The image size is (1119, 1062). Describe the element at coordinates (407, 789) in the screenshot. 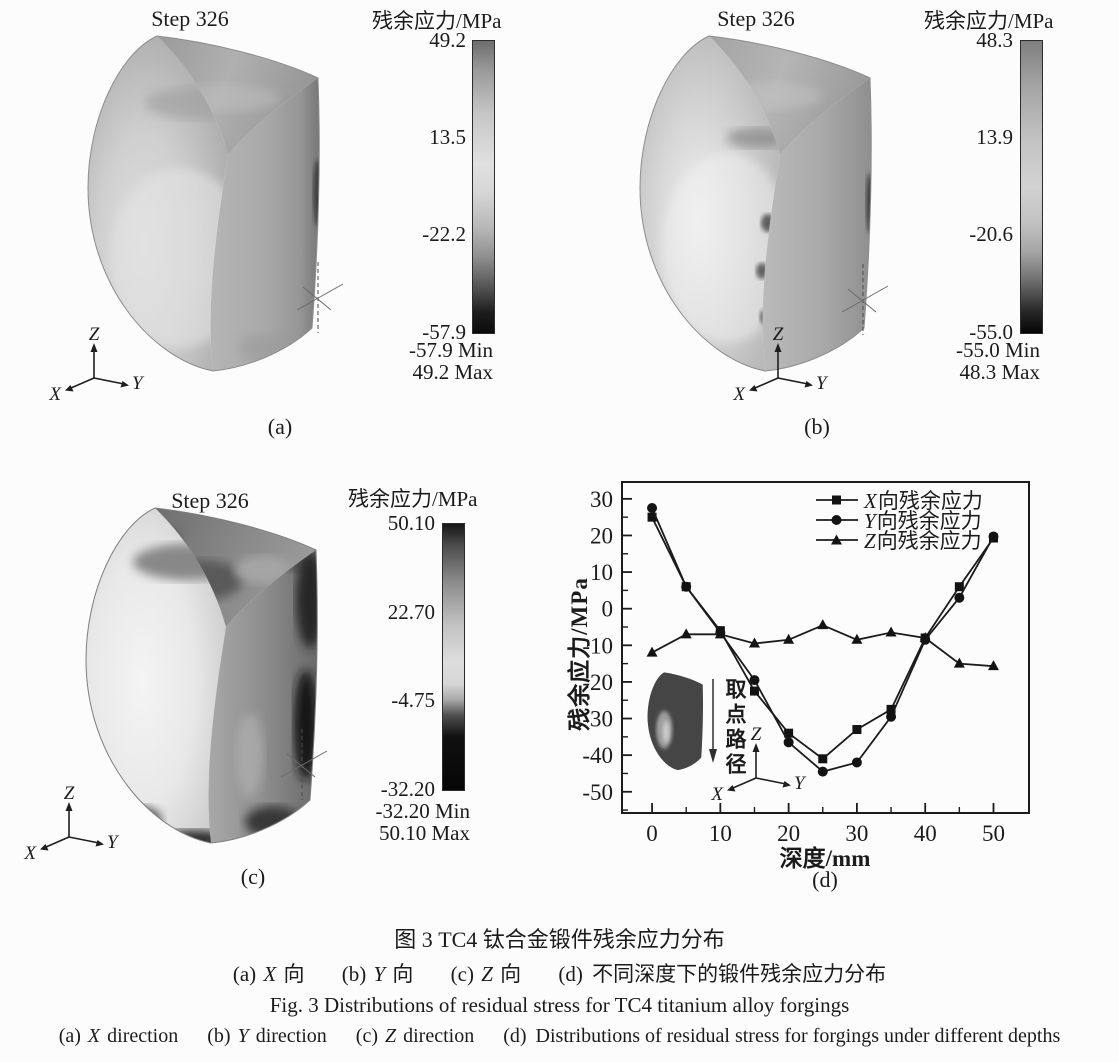

I see `colorbar-c-tick: -32.20` at that location.